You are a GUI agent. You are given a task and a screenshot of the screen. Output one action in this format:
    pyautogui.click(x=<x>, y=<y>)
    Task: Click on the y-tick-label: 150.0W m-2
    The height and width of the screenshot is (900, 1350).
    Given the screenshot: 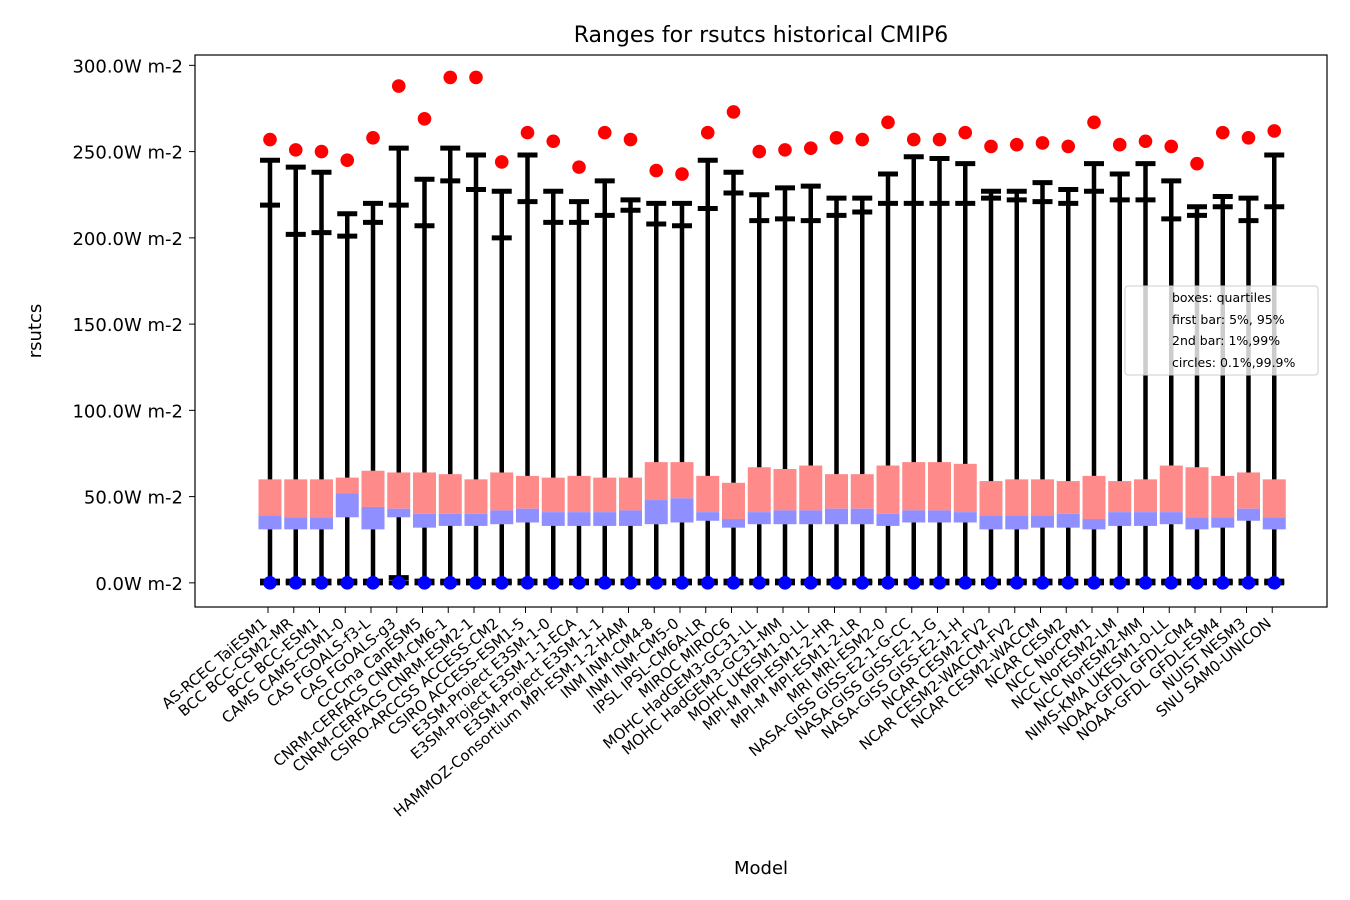 What is the action you would take?
    pyautogui.click(x=127, y=325)
    